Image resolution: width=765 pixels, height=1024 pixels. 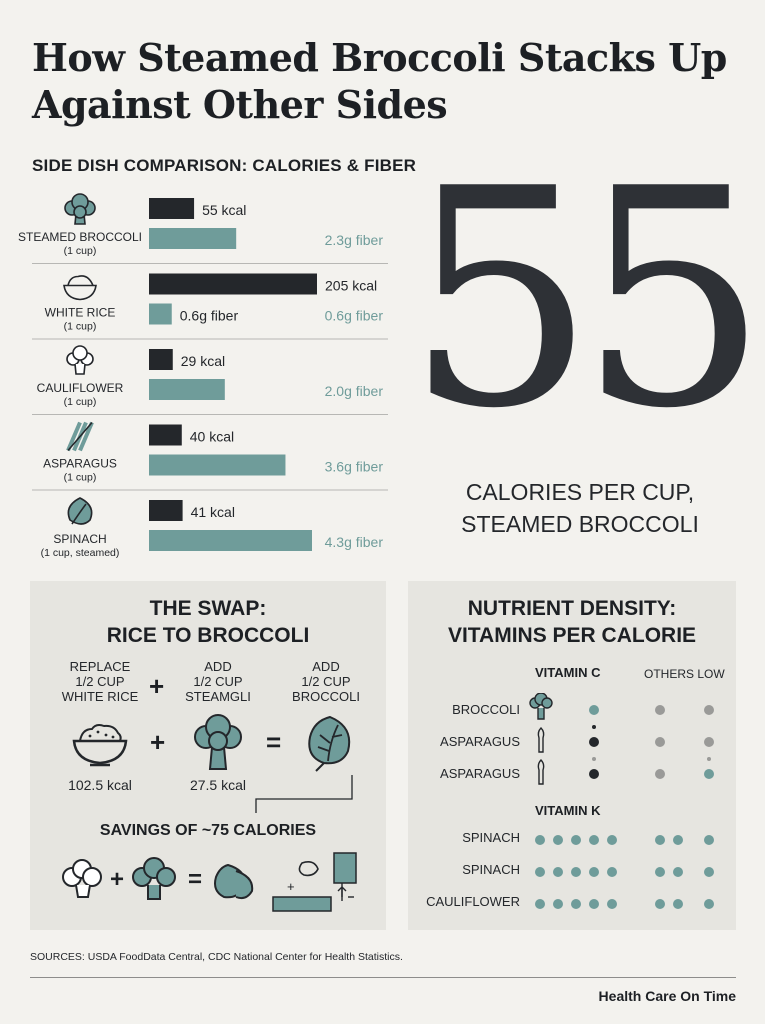 I want to click on swap-col-add-2: ADD 1/2 CUP BROCCOLI, so click(x=326, y=681).